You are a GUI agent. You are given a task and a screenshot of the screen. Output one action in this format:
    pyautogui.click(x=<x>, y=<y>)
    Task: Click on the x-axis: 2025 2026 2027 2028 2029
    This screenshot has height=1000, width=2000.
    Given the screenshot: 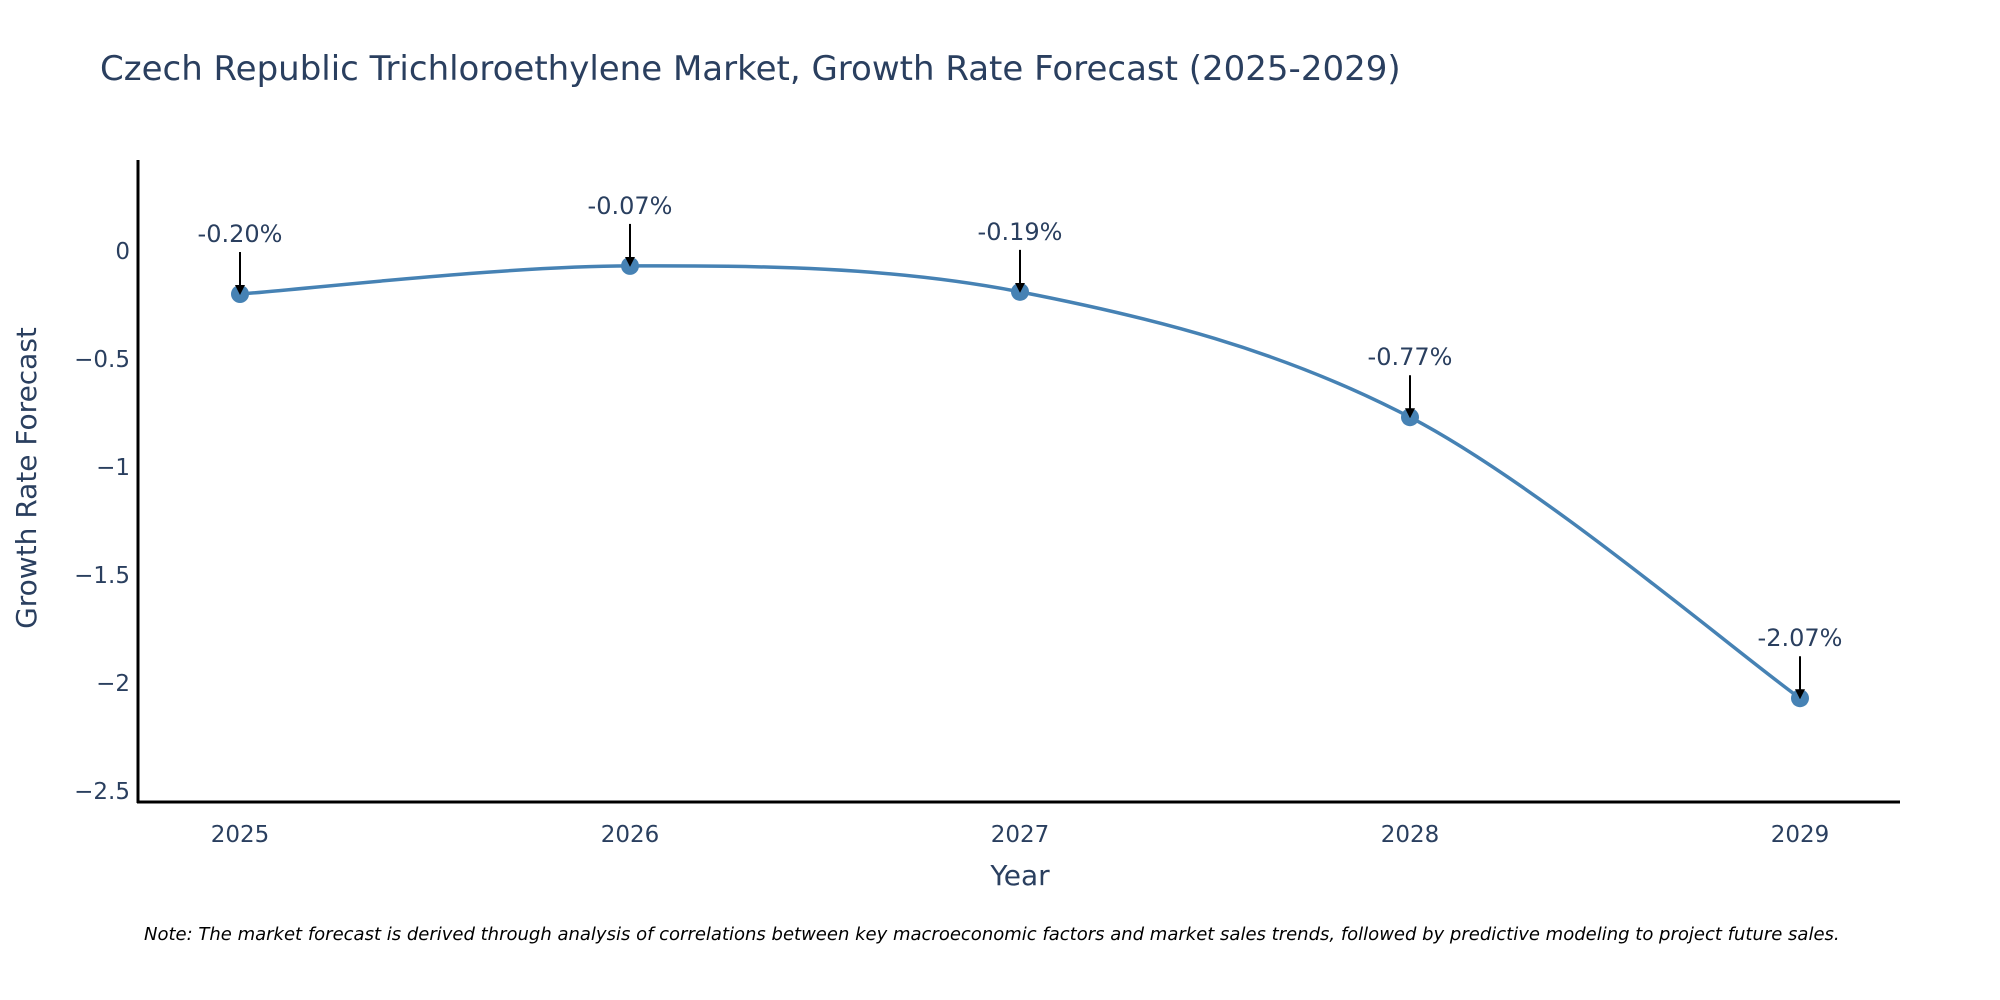 What is the action you would take?
    pyautogui.click(x=1018, y=824)
    